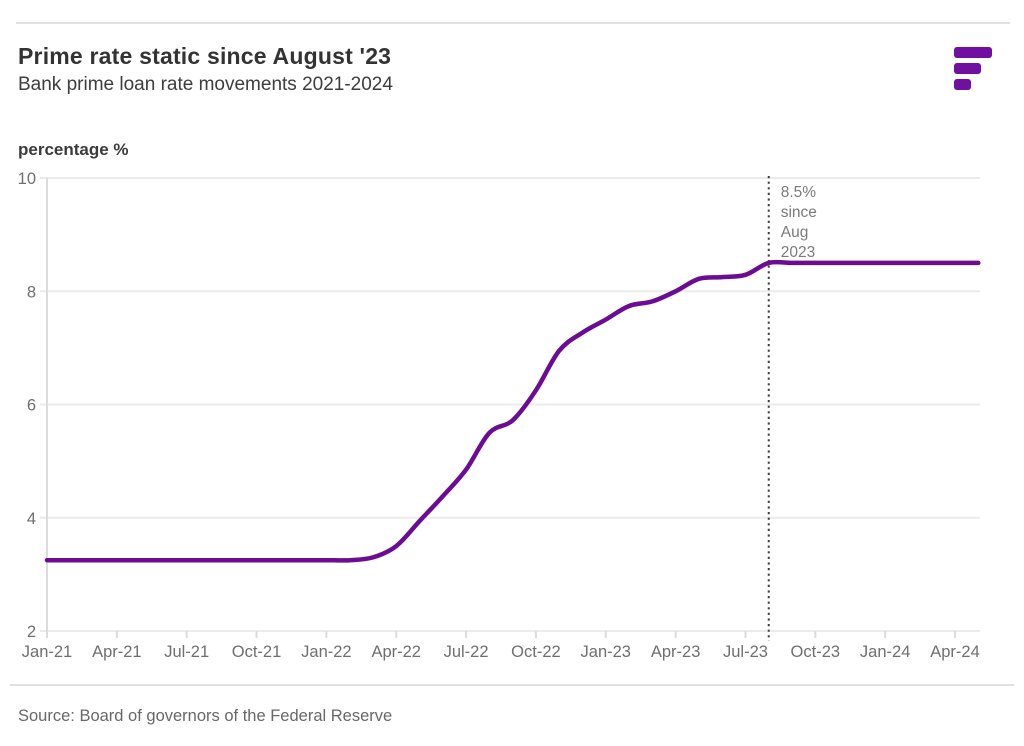  Describe the element at coordinates (816, 652) in the screenshot. I see `x-tick-label: Oct-23` at that location.